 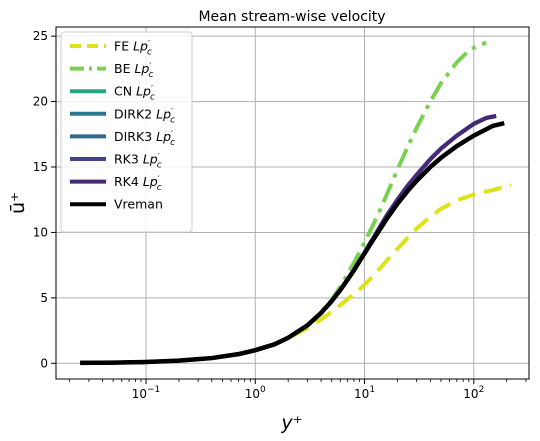 What do you see at coordinates (134, 93) in the screenshot?
I see `legend-entry-label: CN Lp′ c` at bounding box center [134, 93].